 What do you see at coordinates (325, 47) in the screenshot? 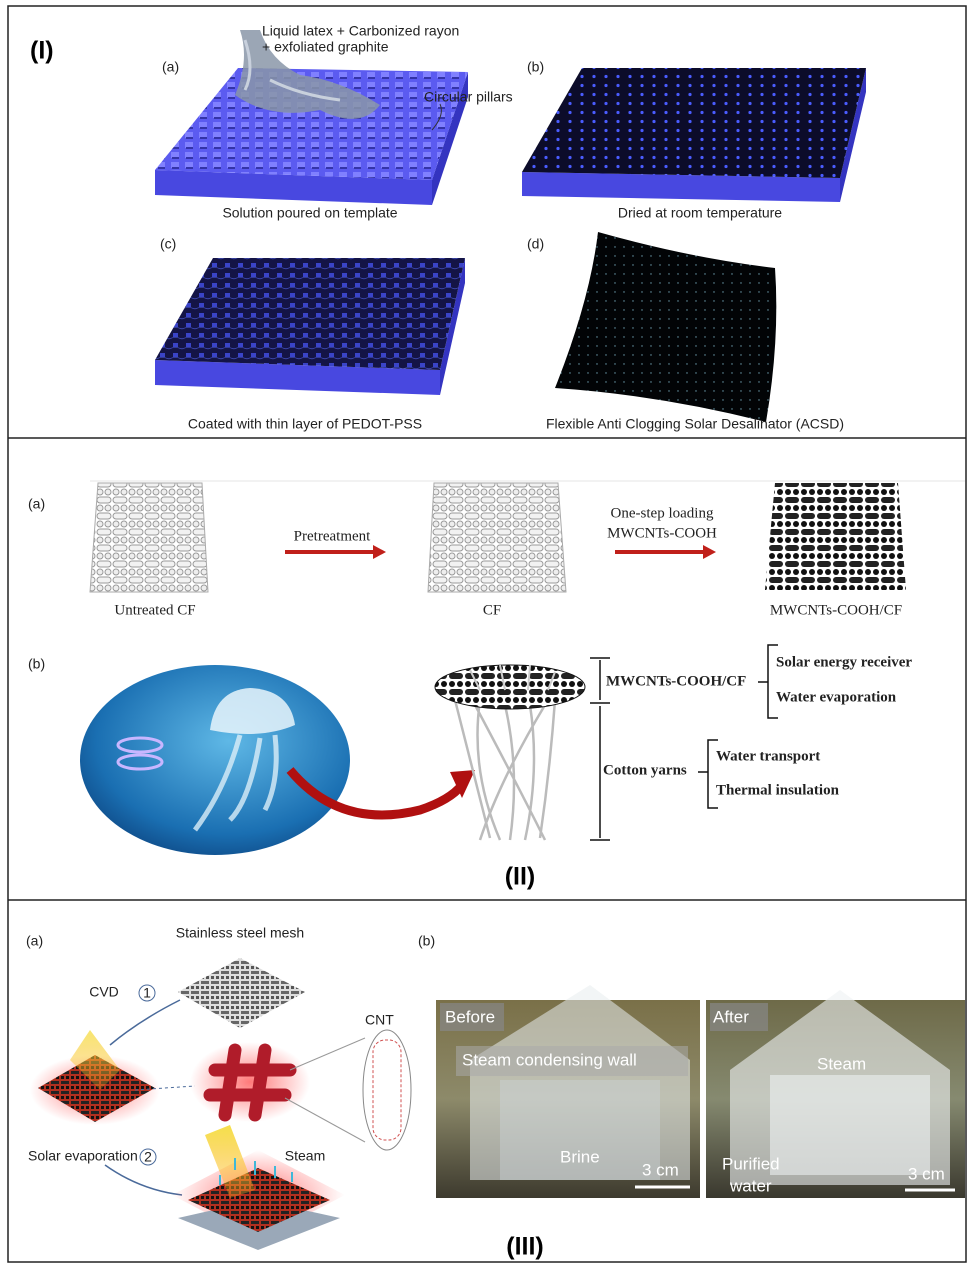
I see `annotation: + exfoliated graphite` at bounding box center [325, 47].